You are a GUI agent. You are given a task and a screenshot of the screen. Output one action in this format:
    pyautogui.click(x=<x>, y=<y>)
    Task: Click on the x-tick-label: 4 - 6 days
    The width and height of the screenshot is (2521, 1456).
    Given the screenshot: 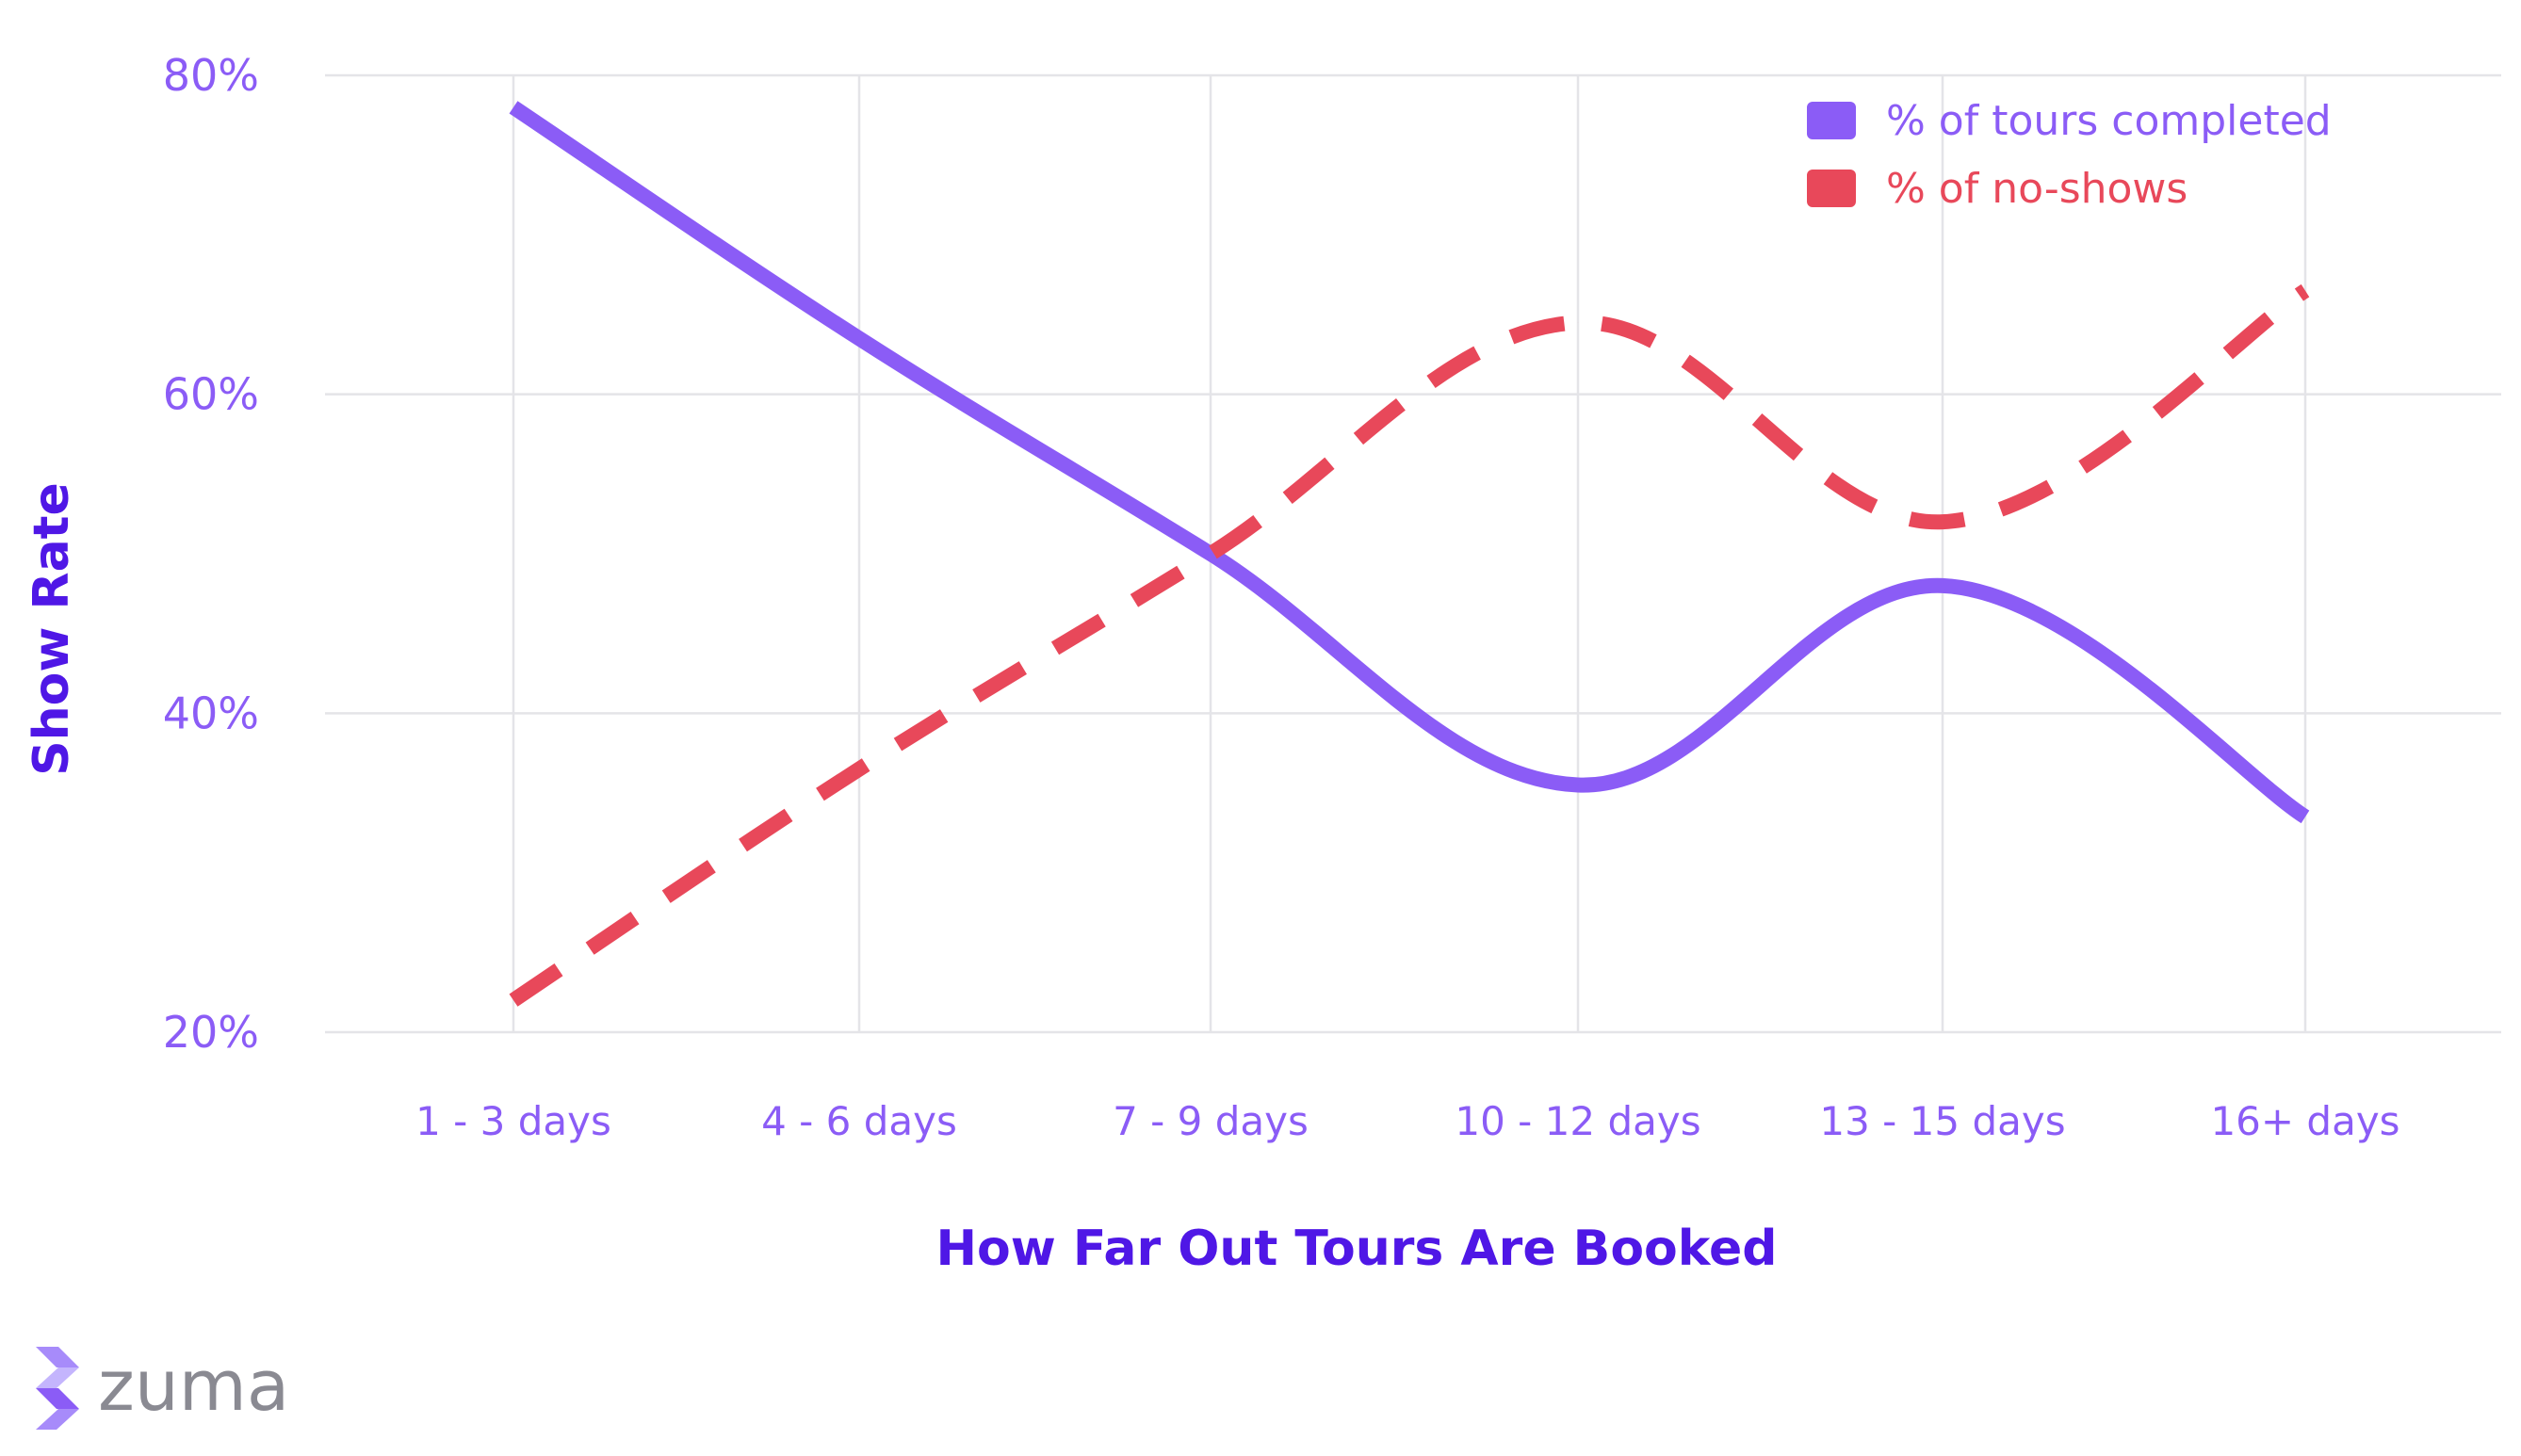 What is the action you would take?
    pyautogui.click(x=859, y=1121)
    